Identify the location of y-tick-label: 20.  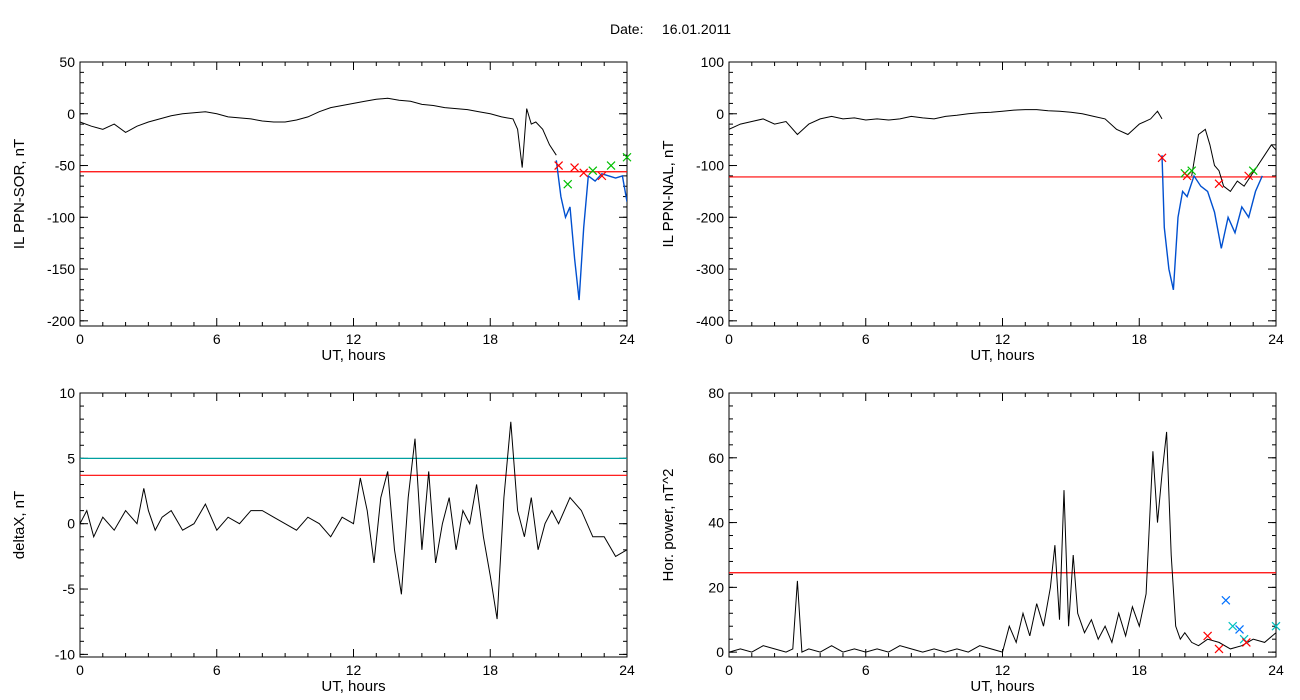
(716, 587).